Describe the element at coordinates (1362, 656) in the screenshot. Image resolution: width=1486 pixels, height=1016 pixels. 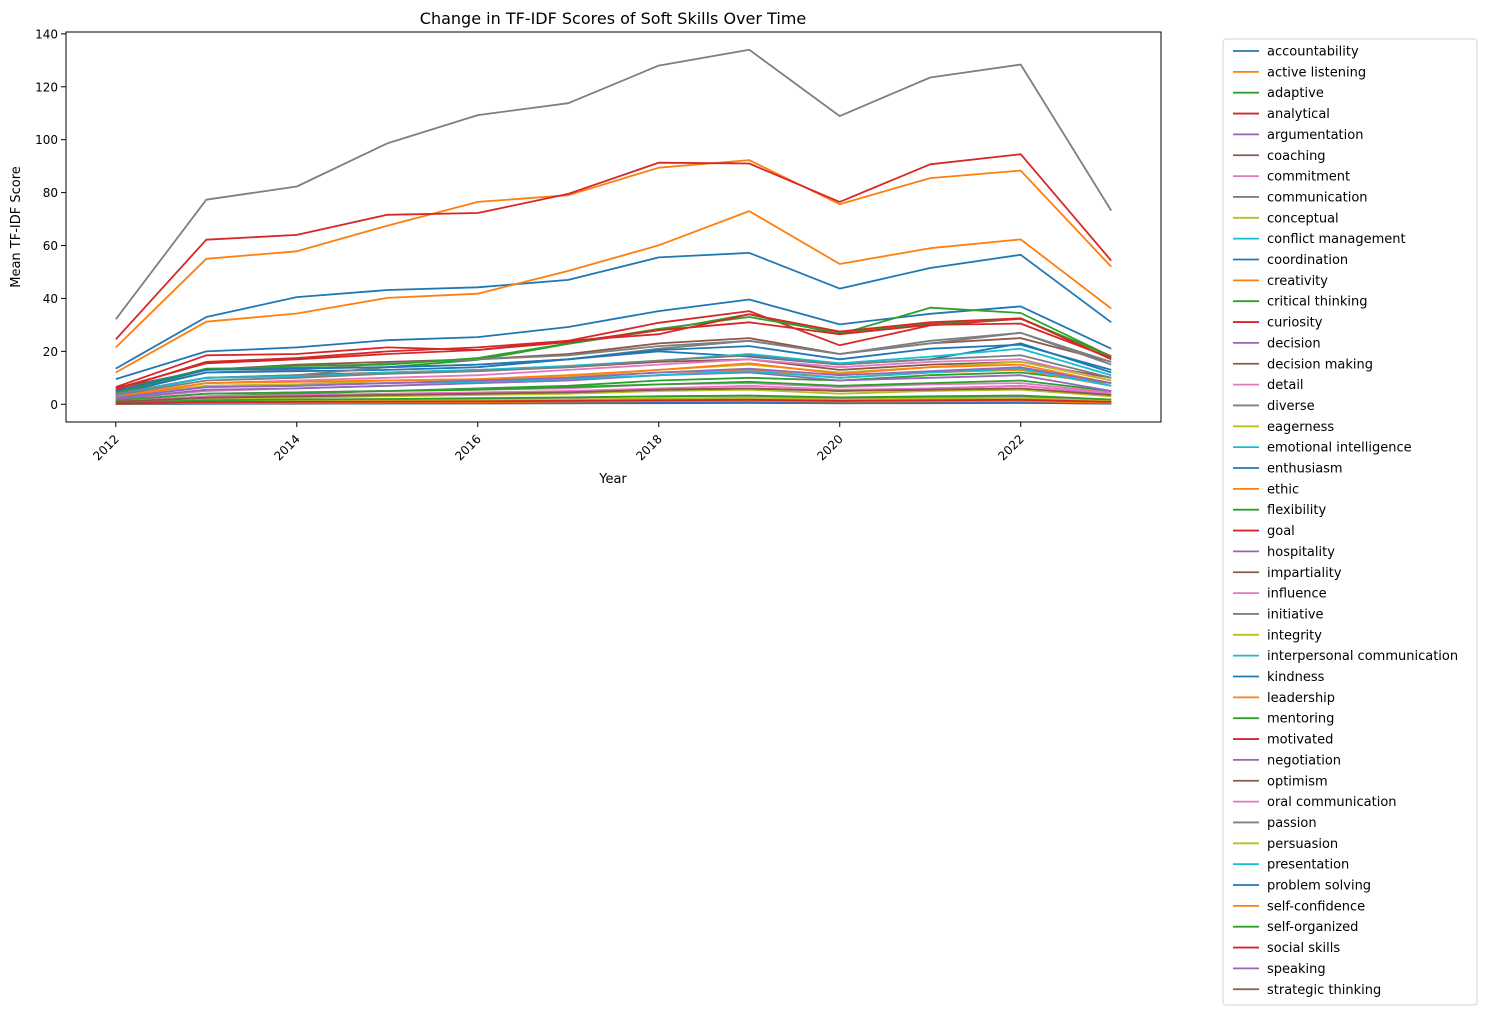
I see `legend-label: interpersonal communication` at that location.